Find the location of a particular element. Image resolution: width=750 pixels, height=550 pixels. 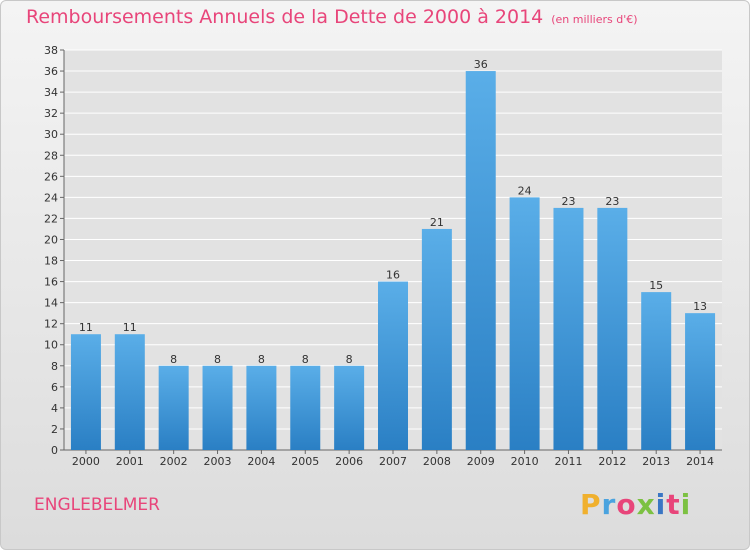

x-tick-label: 2004 is located at coordinates (261, 461).